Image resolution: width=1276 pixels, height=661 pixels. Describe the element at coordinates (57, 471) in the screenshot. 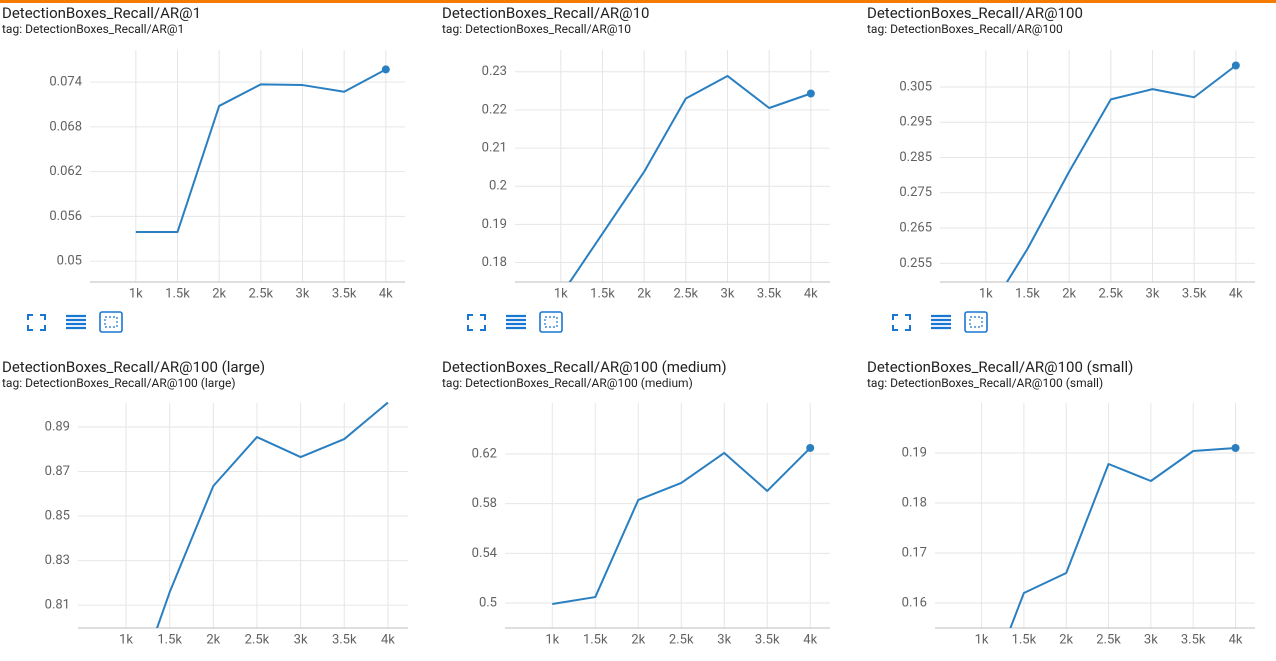

I see `y-tick-label: 0.87` at that location.